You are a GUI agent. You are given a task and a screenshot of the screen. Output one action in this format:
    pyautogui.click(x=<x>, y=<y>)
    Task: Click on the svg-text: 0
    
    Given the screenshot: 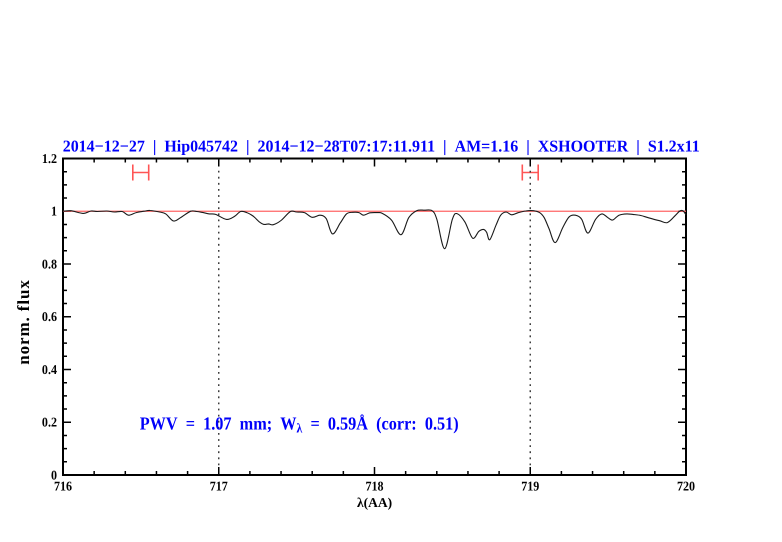 What is the action you would take?
    pyautogui.click(x=54, y=474)
    